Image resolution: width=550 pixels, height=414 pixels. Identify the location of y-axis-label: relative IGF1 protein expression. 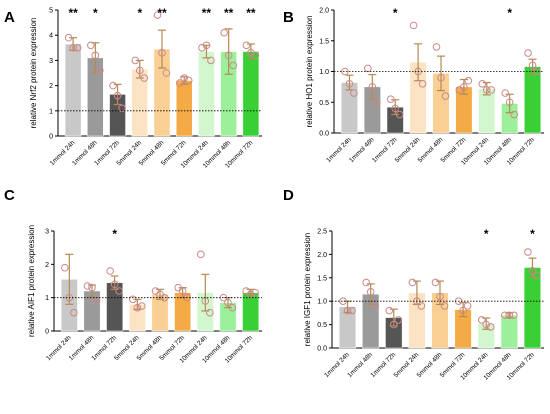
(307, 289).